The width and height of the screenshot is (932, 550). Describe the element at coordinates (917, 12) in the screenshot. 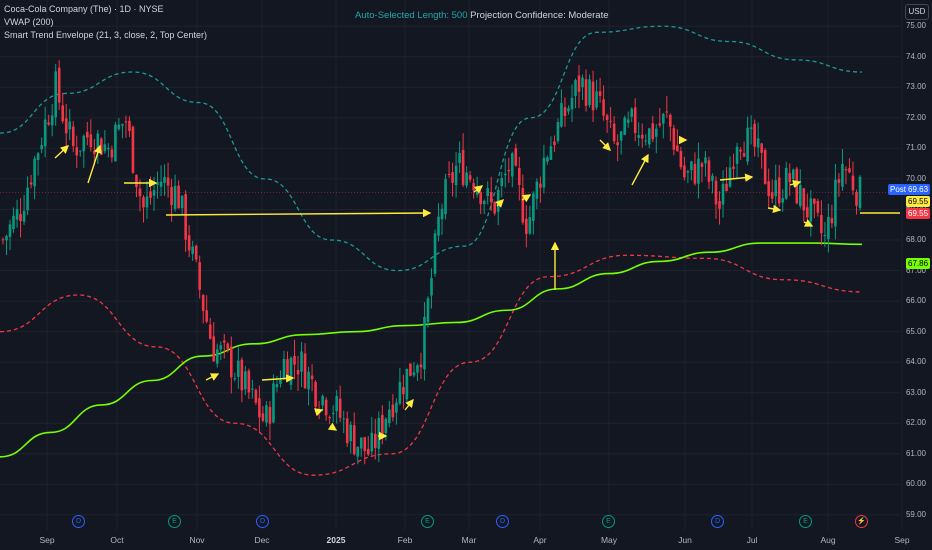

I see `currency-button: USD` at that location.